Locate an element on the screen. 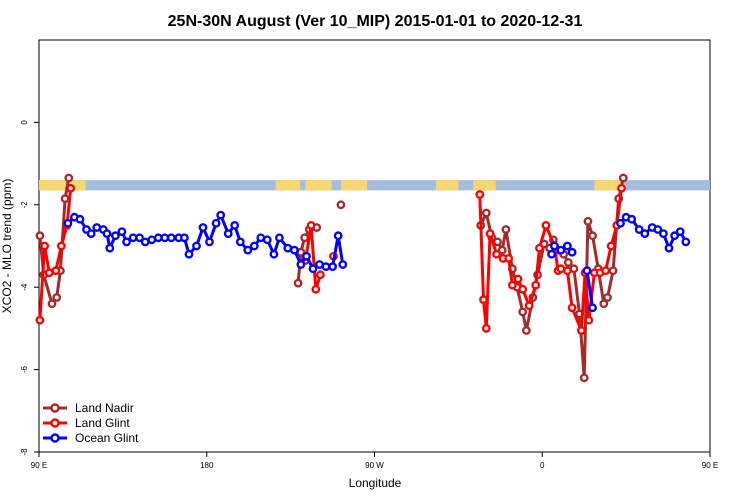 The image size is (750, 500). y-tick-label-4: -8 is located at coordinates (24, 452).